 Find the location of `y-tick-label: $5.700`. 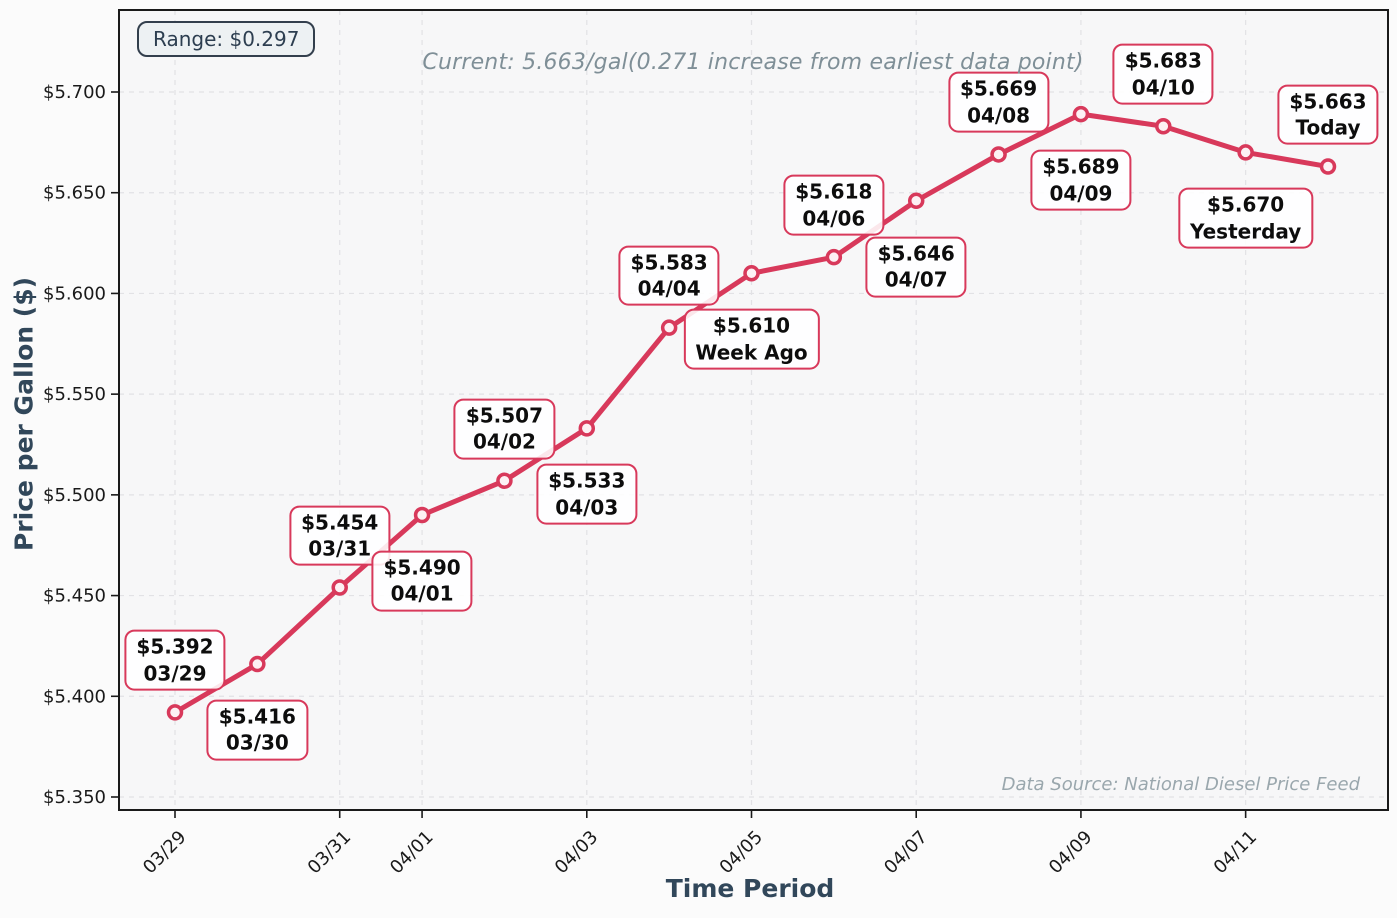

y-tick-label: $5.700 is located at coordinates (74, 92).